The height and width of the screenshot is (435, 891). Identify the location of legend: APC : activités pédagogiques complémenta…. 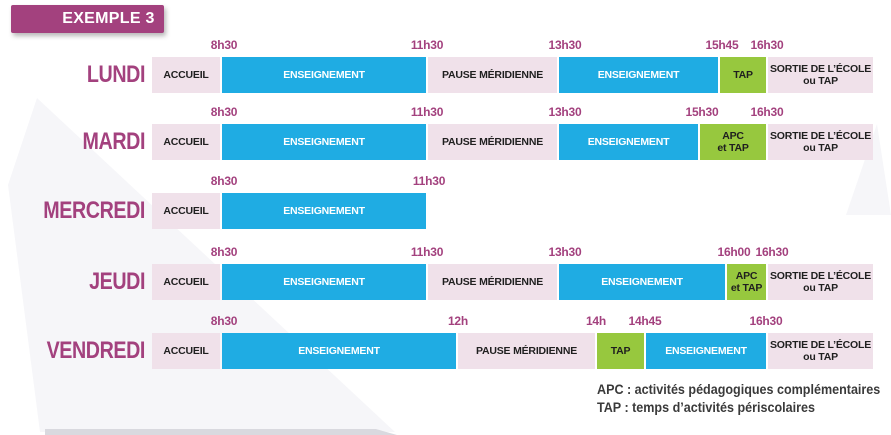
(738, 398).